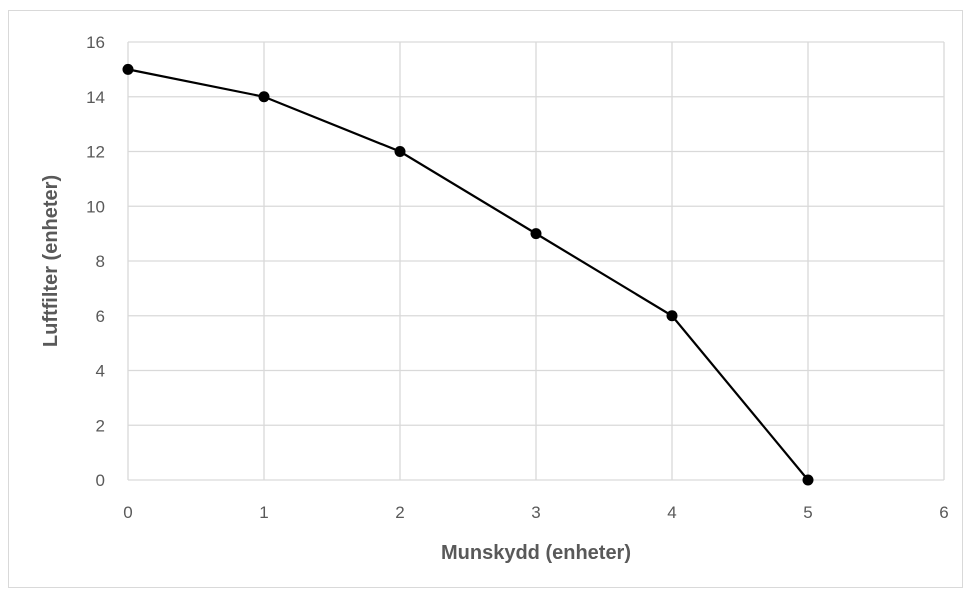  What do you see at coordinates (95, 152) in the screenshot?
I see `y-tick-label: 12` at bounding box center [95, 152].